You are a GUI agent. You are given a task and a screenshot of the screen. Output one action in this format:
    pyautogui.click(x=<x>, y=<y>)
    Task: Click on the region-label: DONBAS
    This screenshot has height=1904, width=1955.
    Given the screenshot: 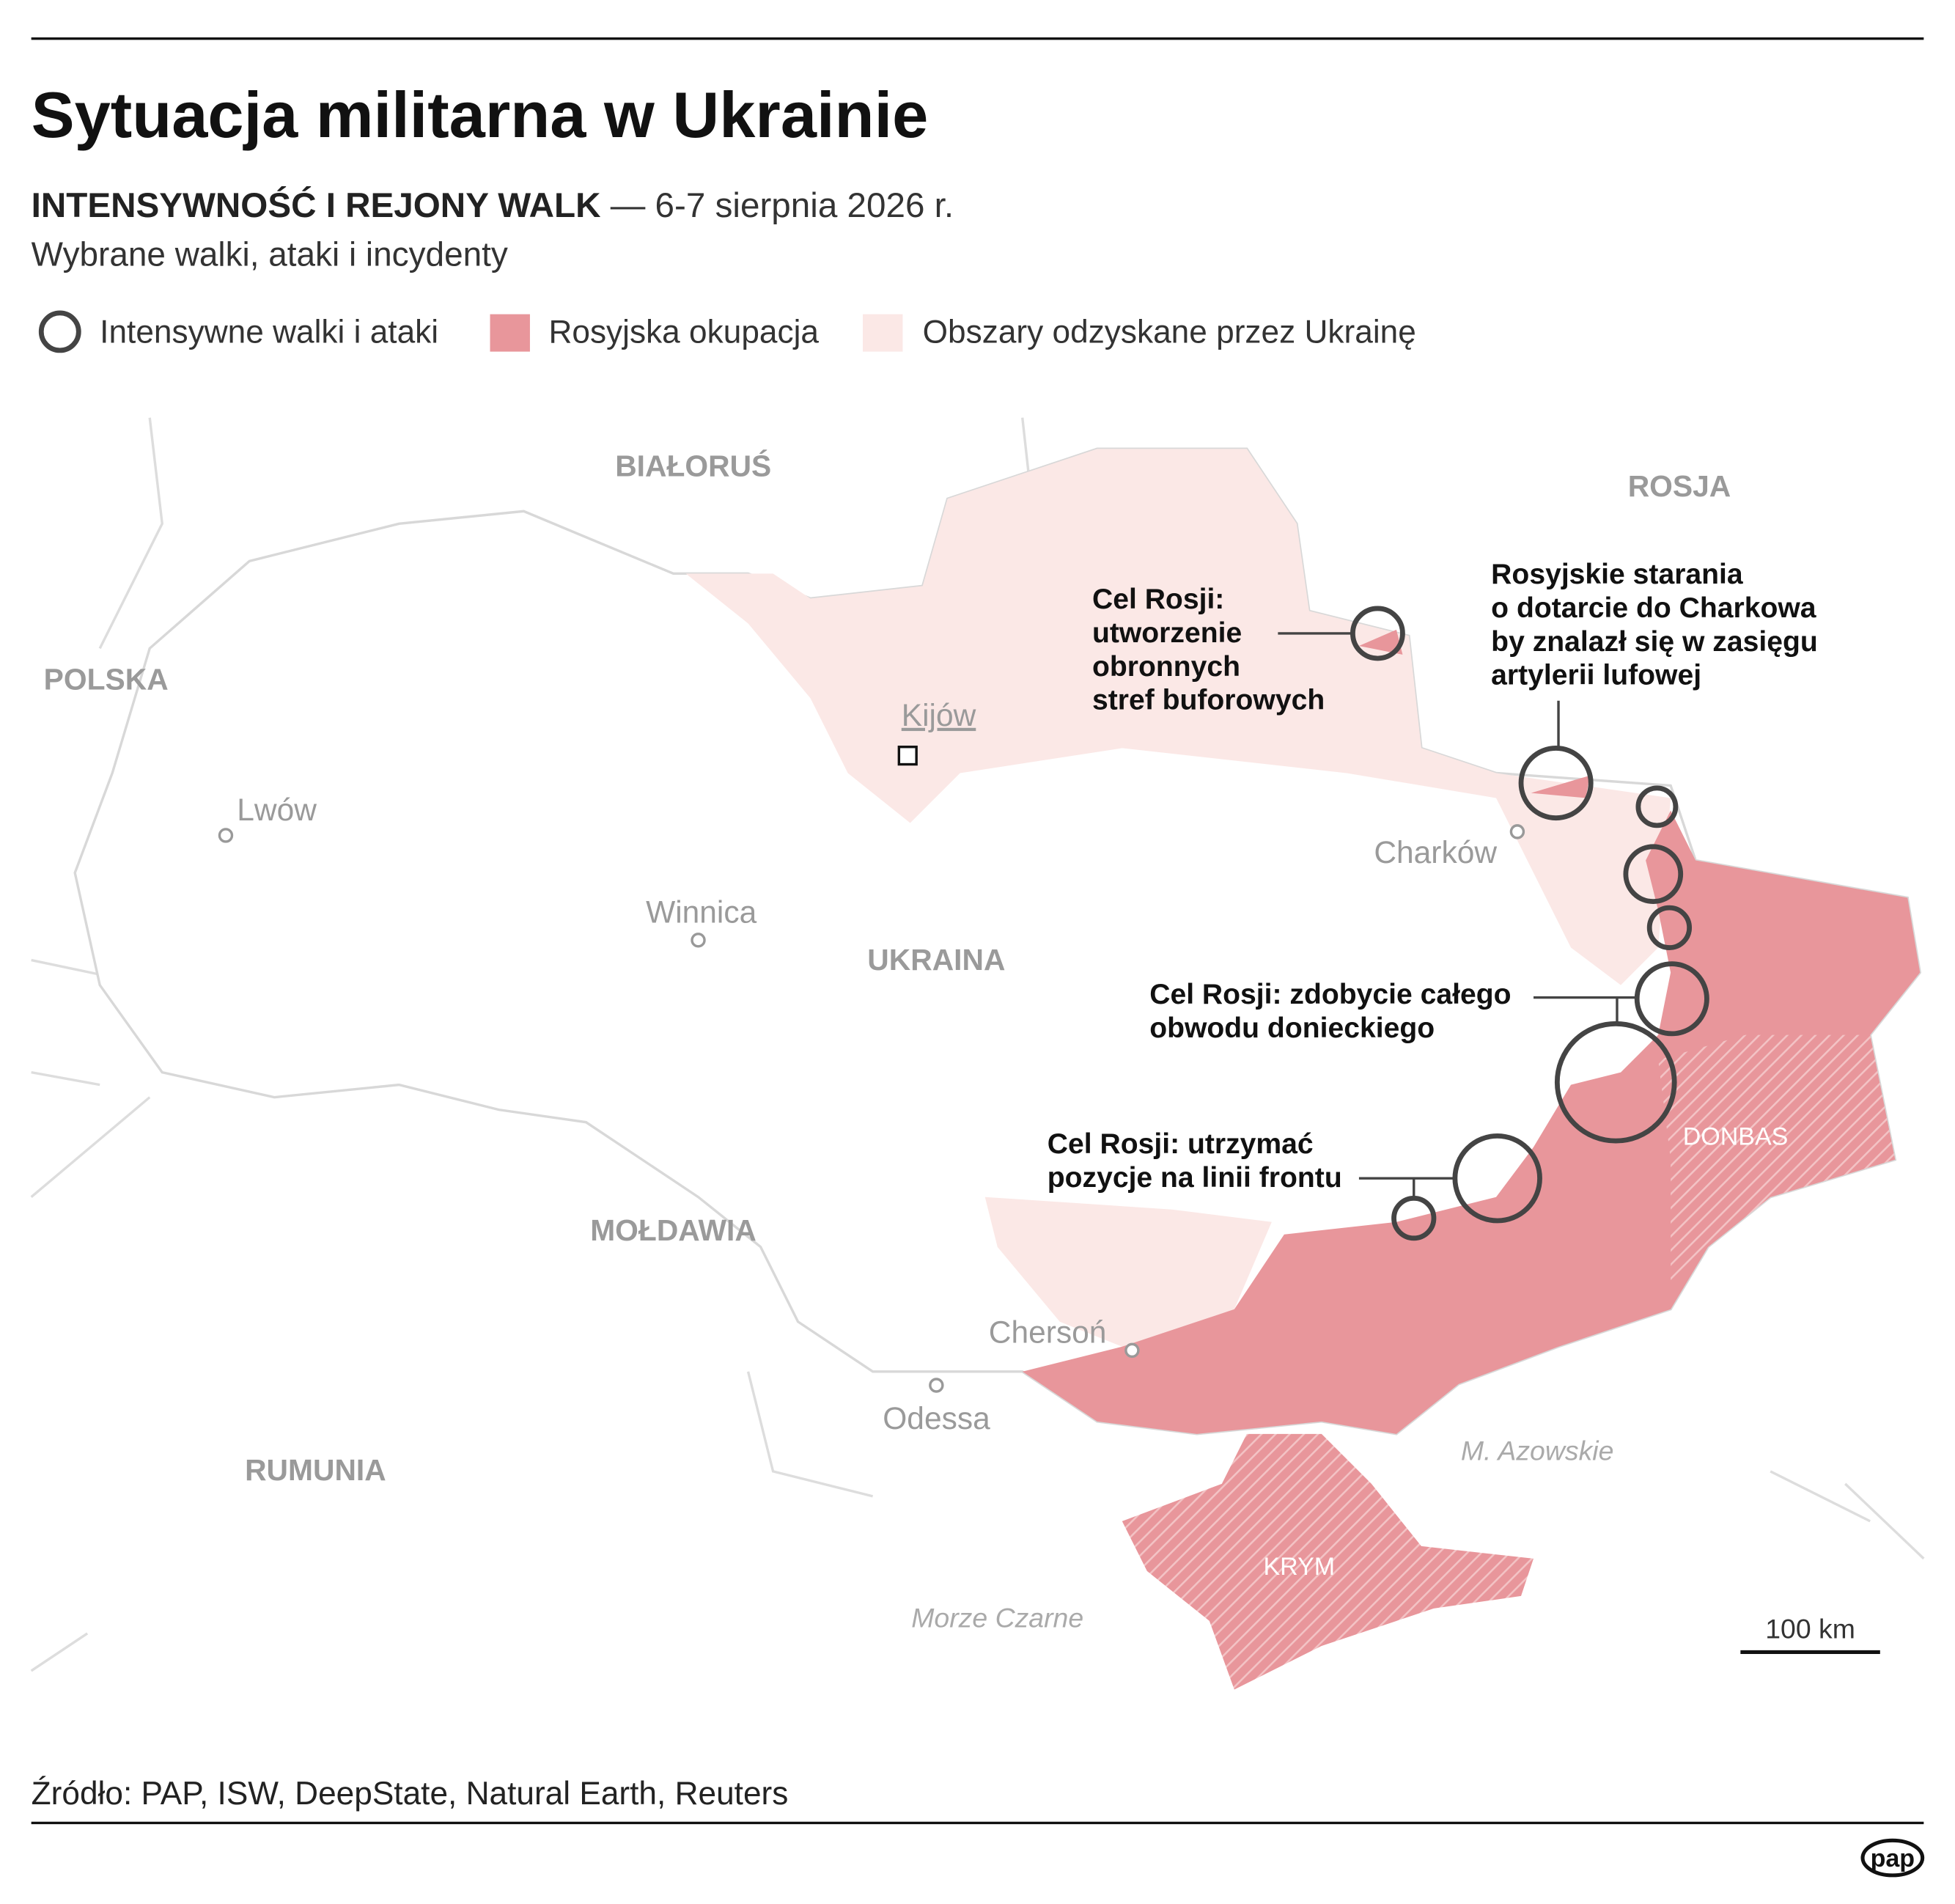 What is the action you would take?
    pyautogui.click(x=1736, y=1136)
    